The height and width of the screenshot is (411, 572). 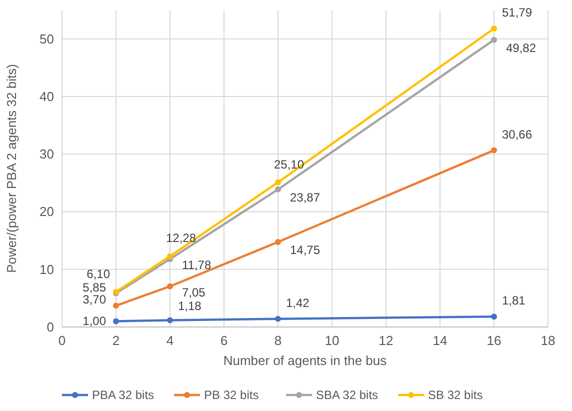 What do you see at coordinates (514, 301) in the screenshot?
I see `data-label: 1,81` at bounding box center [514, 301].